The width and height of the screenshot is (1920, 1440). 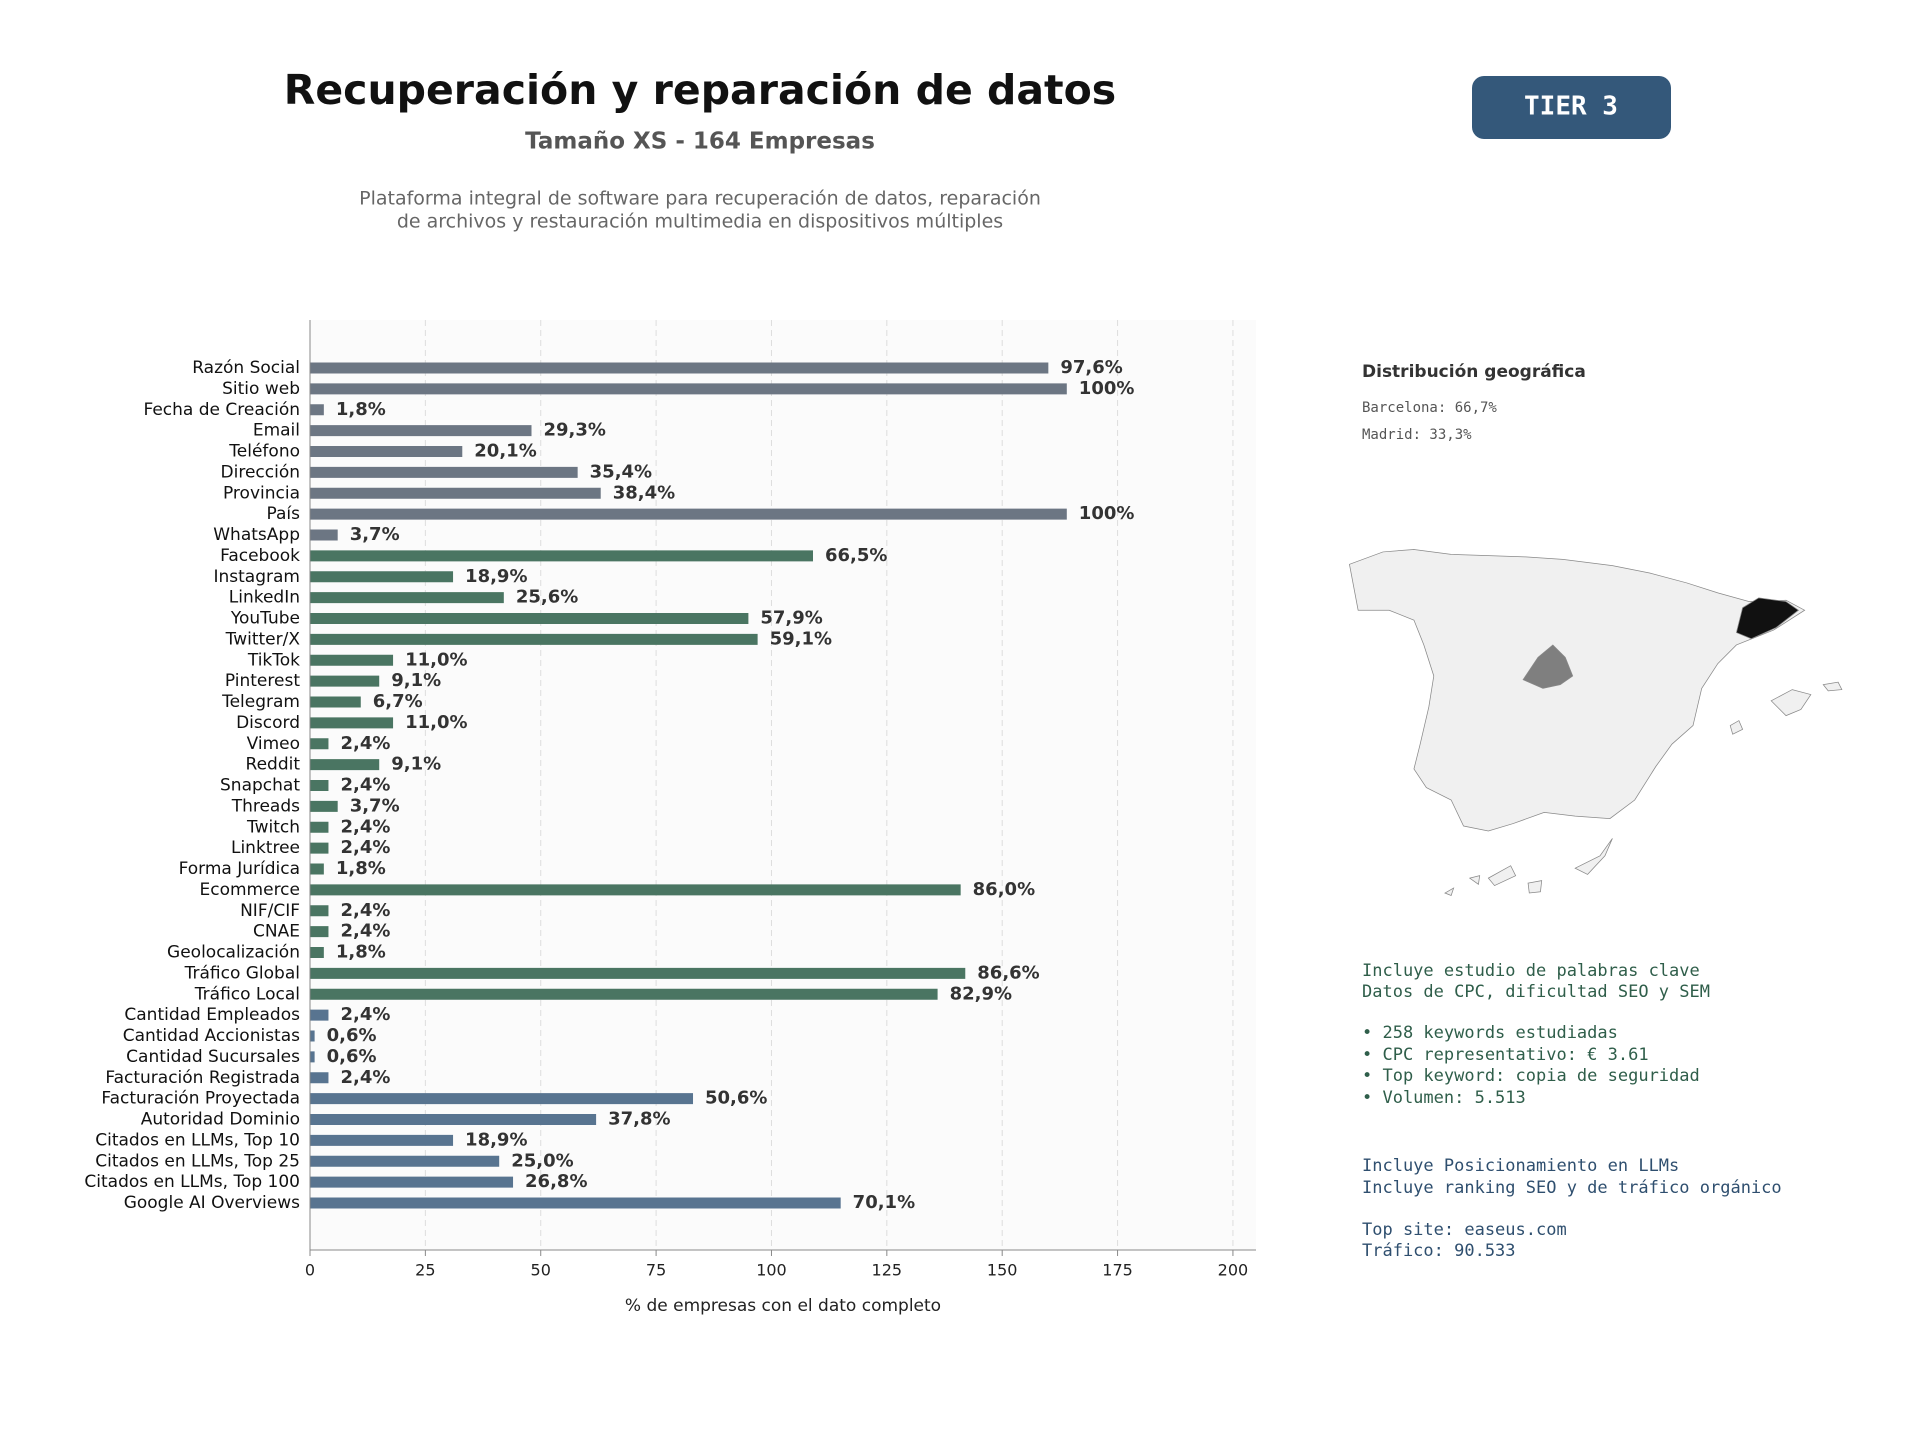 I want to click on y-tick-label: Cantidad Sucursales, so click(x=213, y=1057).